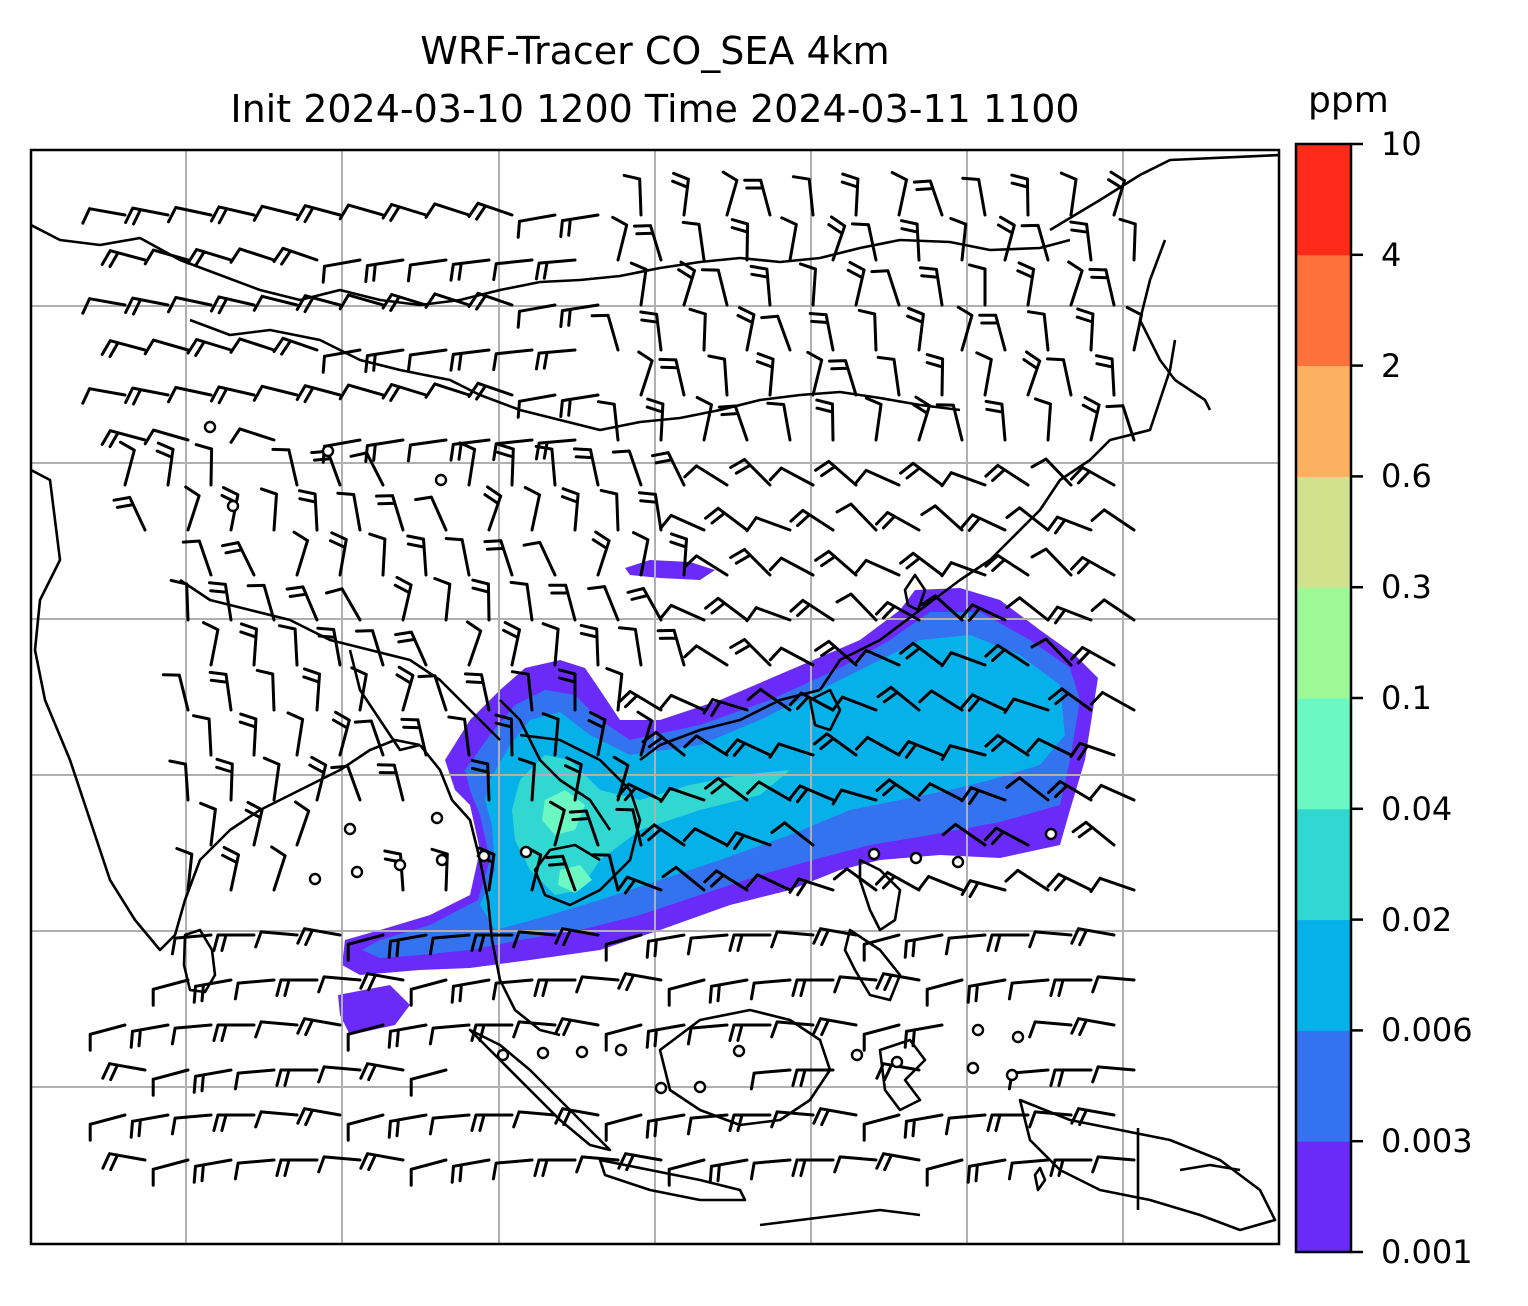 This screenshot has width=1528, height=1306. I want to click on korea, so click(1175, 325).